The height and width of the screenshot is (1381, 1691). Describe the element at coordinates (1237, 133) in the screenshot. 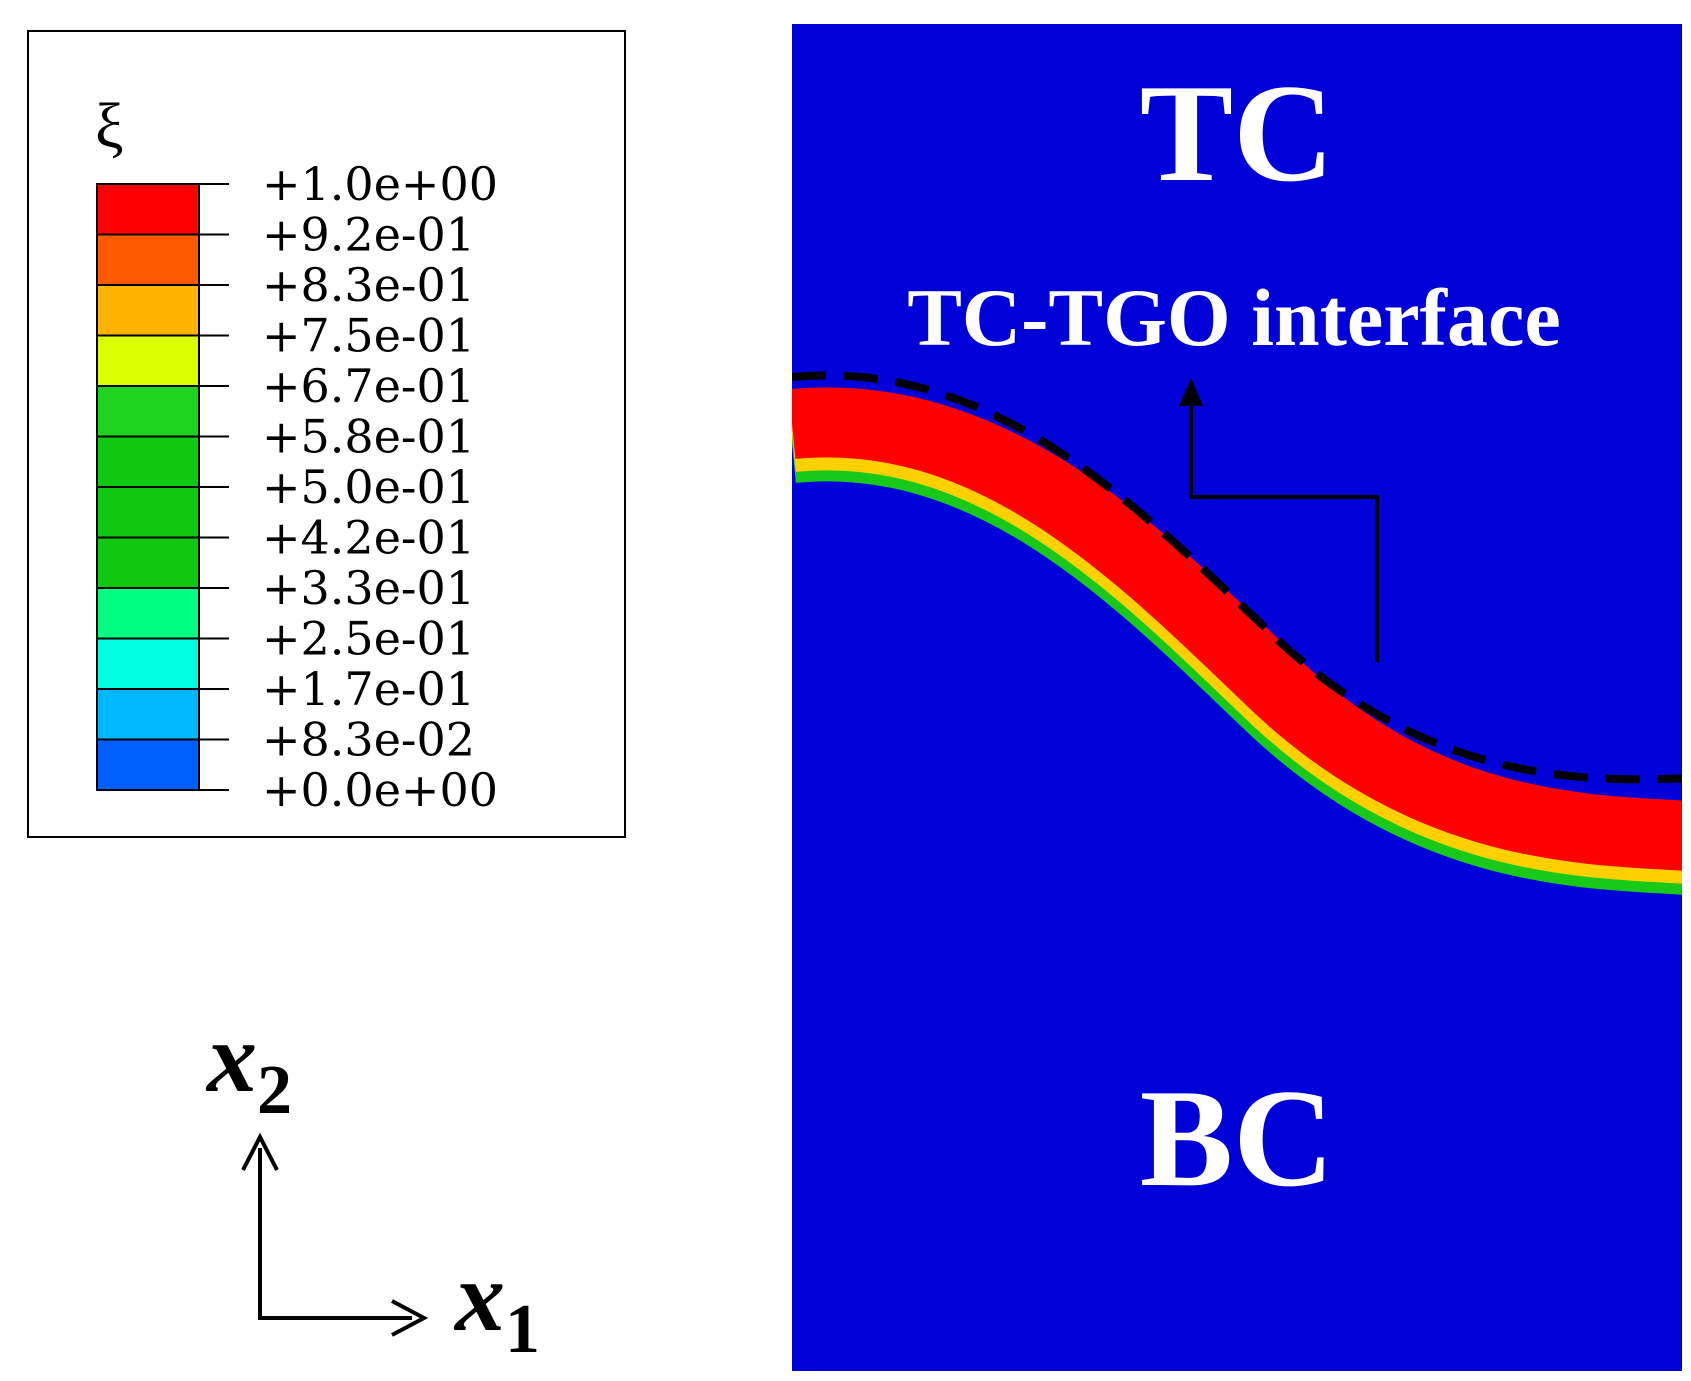

I see `tc-label: TC` at that location.